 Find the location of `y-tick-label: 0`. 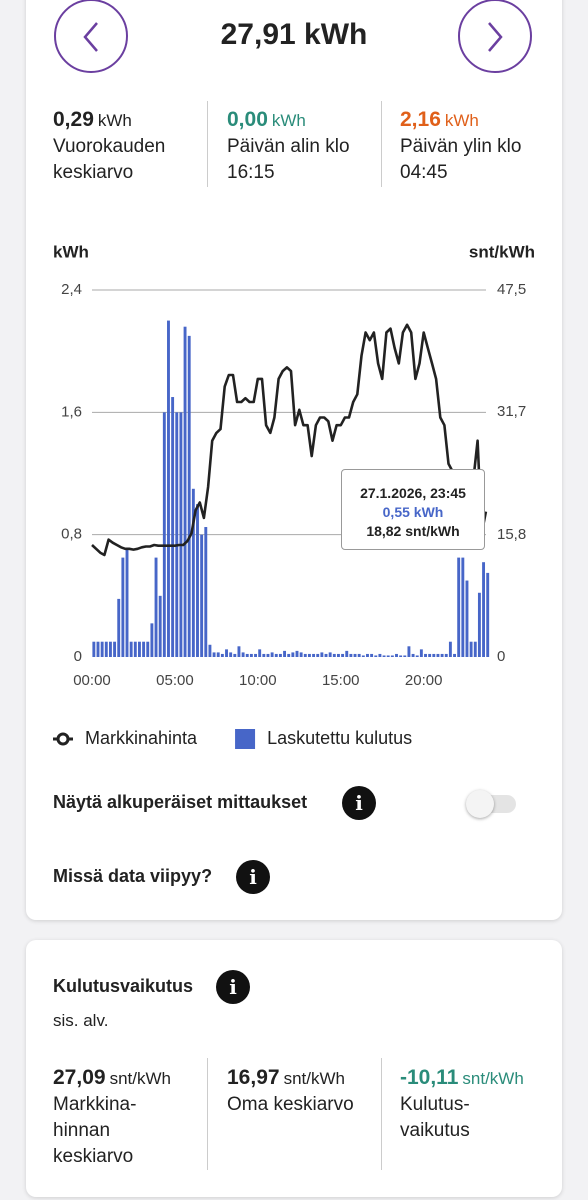

y-tick-label: 0 is located at coordinates (78, 656).